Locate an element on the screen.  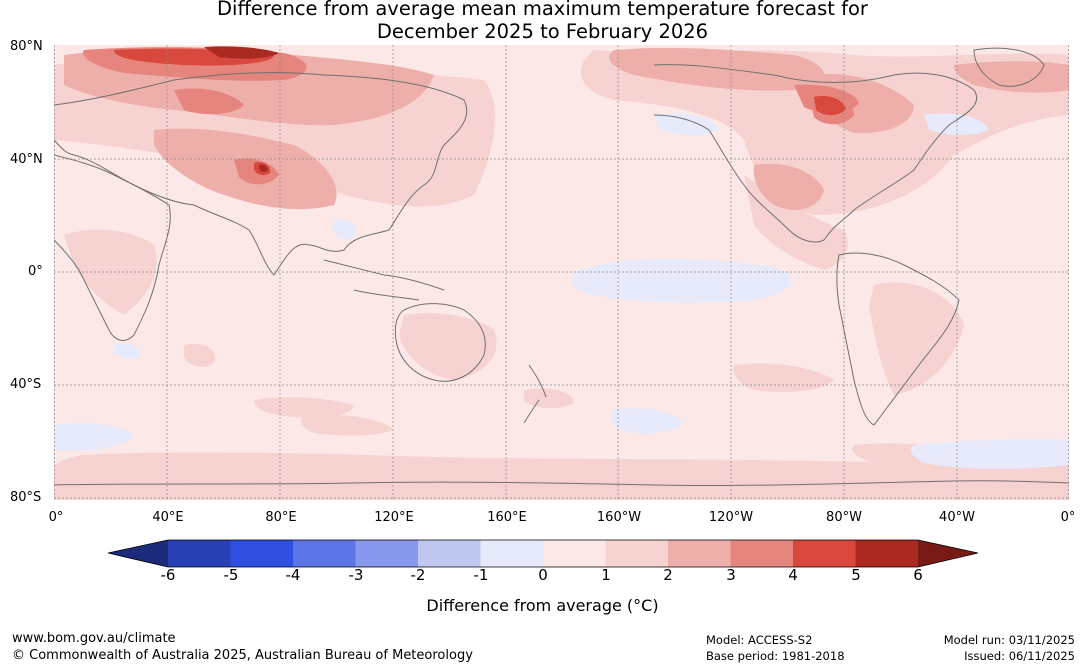
coast-south-america is located at coordinates (898, 339).